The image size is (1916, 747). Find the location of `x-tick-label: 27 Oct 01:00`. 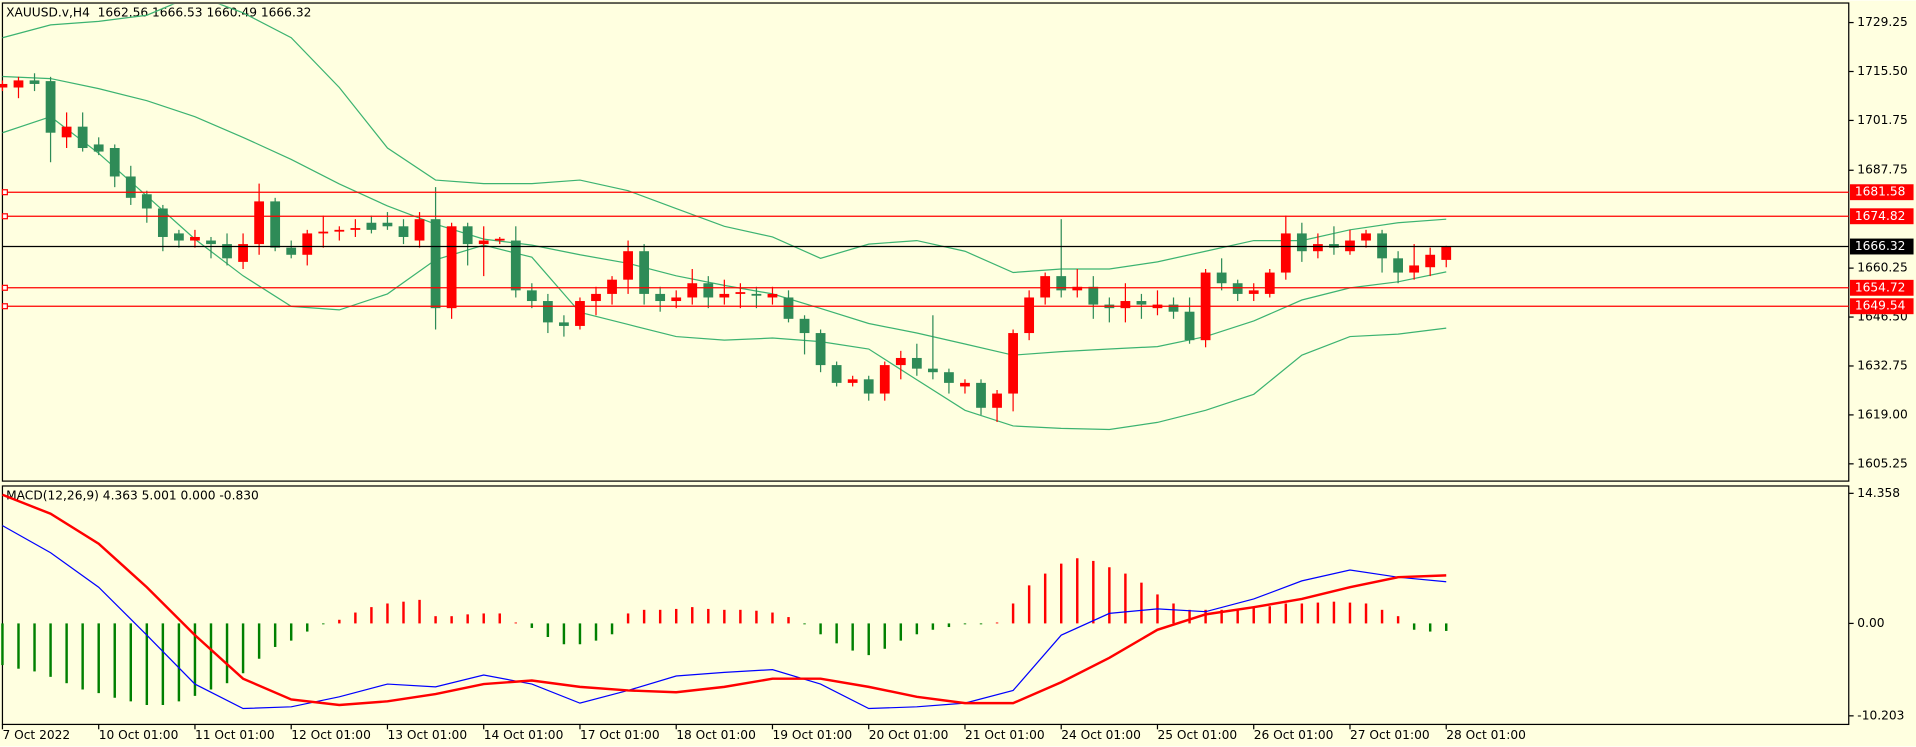

x-tick-label: 27 Oct 01:00 is located at coordinates (1390, 735).